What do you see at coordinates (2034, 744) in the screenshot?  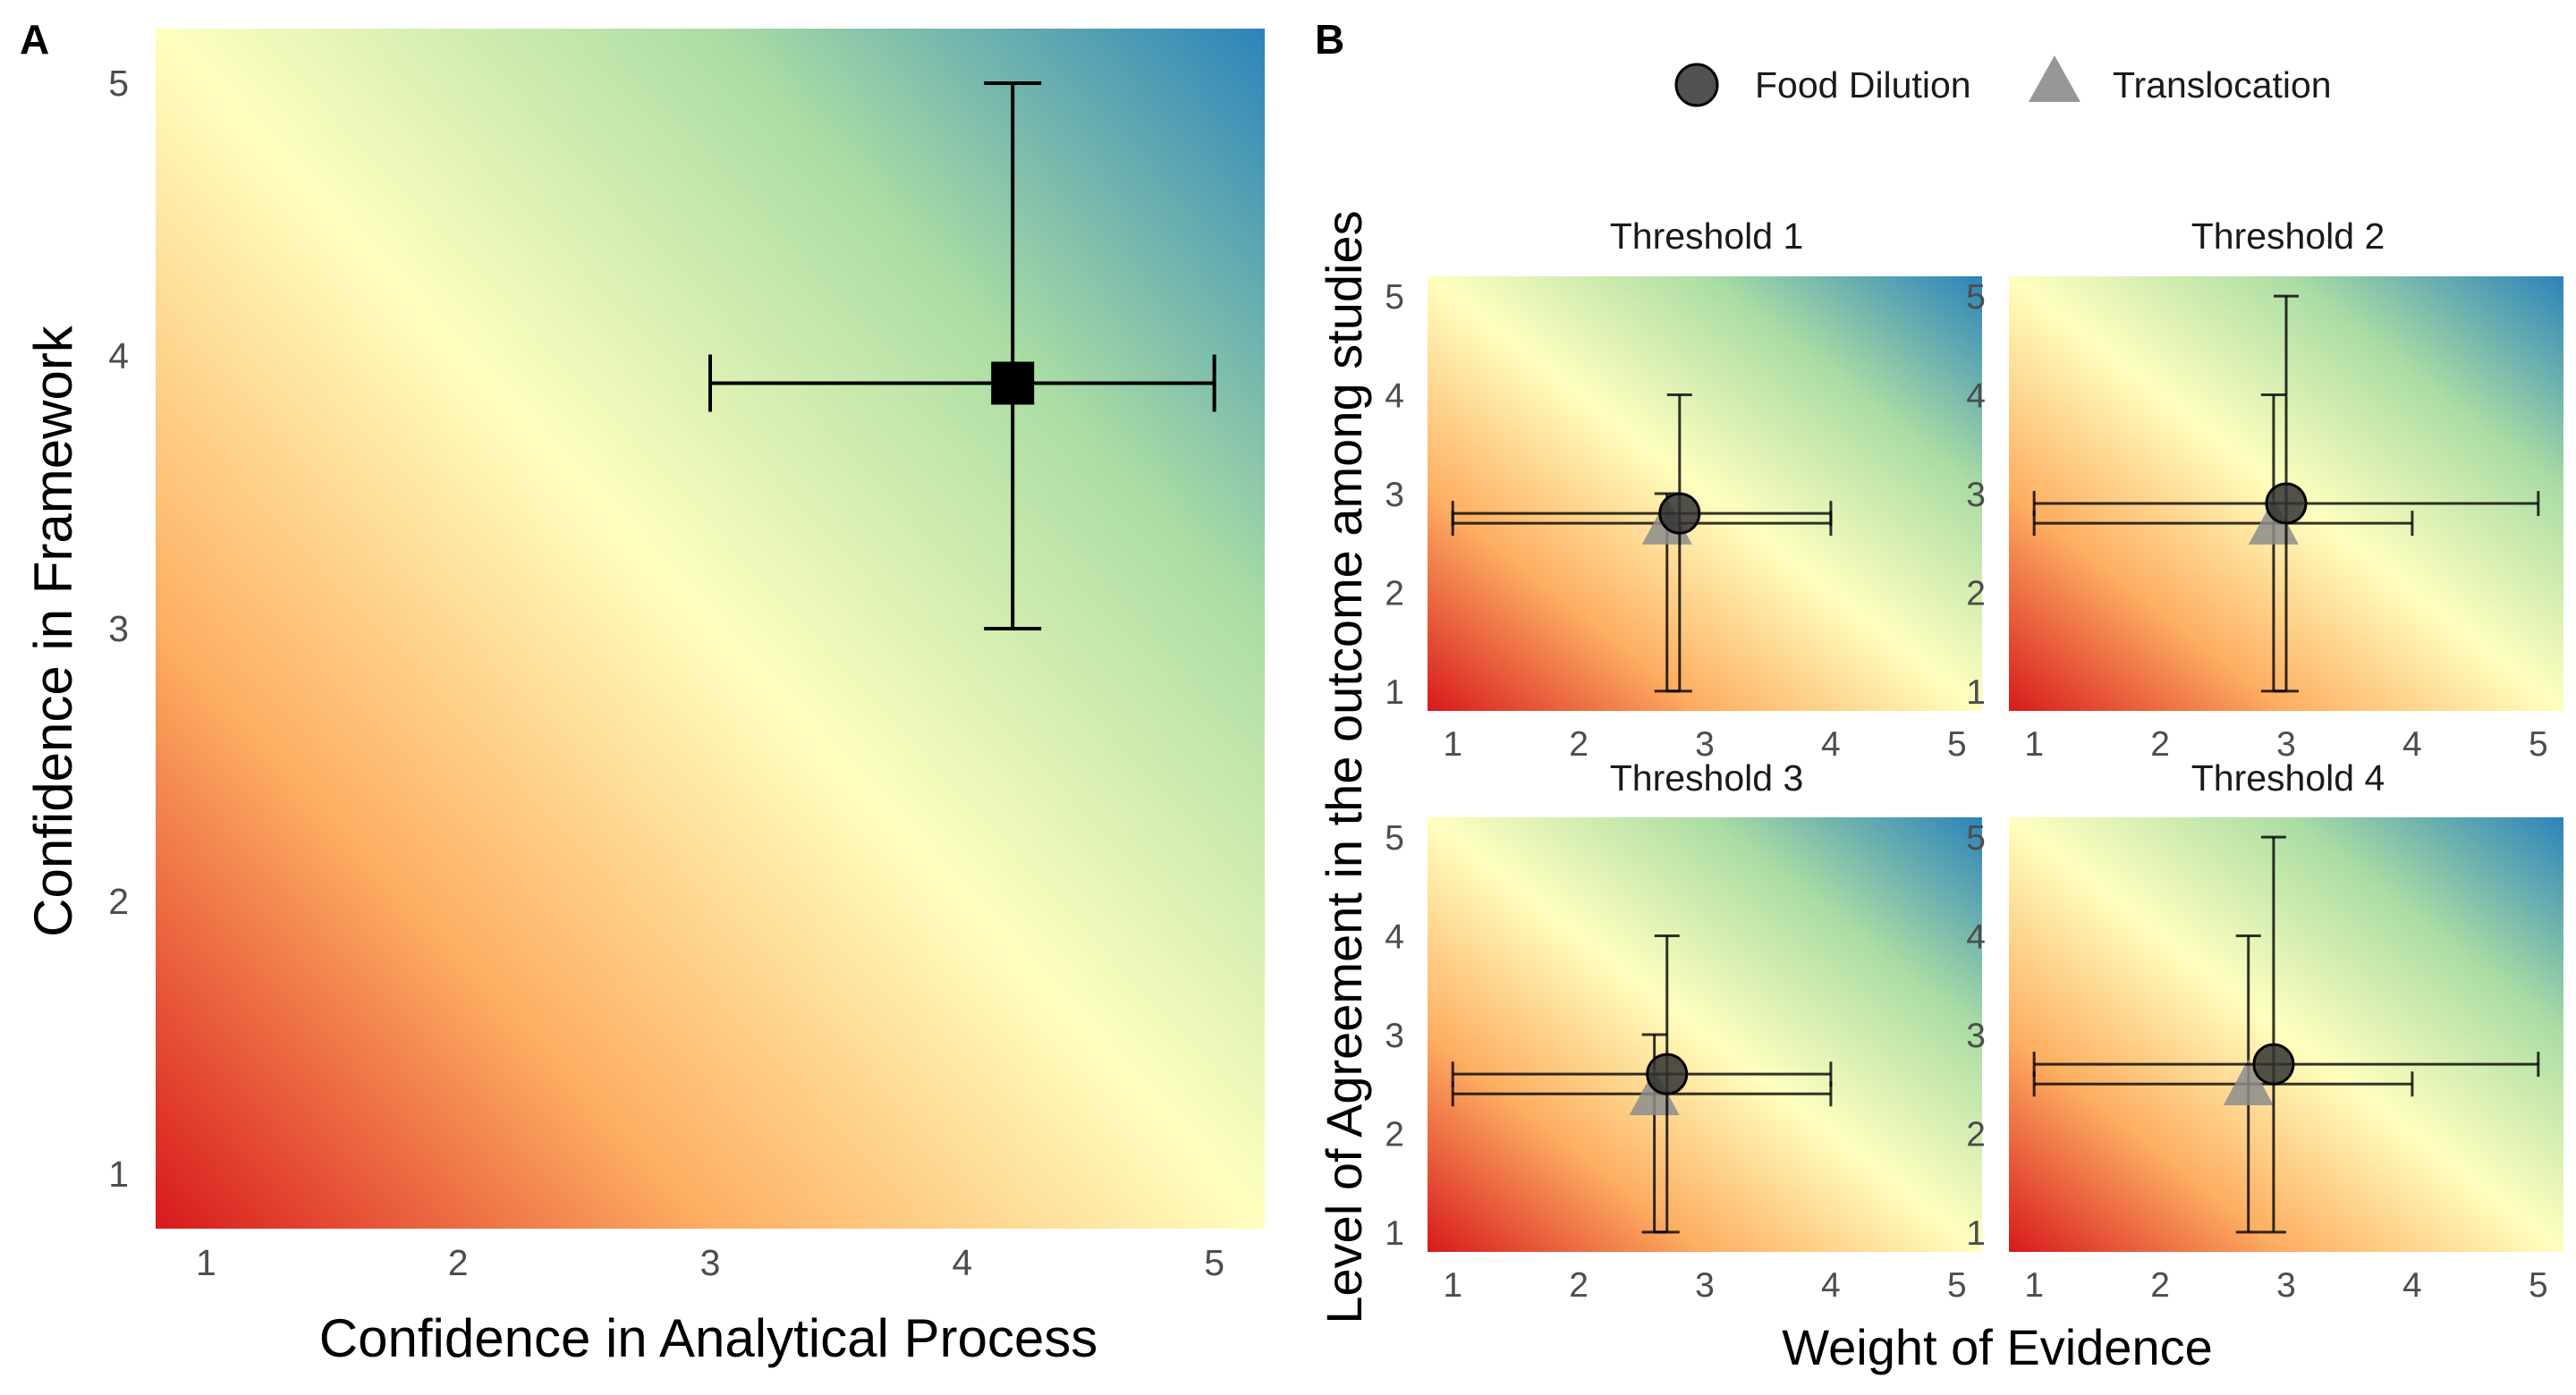 I see `facet-threshold-2-x-tick-label: 1` at bounding box center [2034, 744].